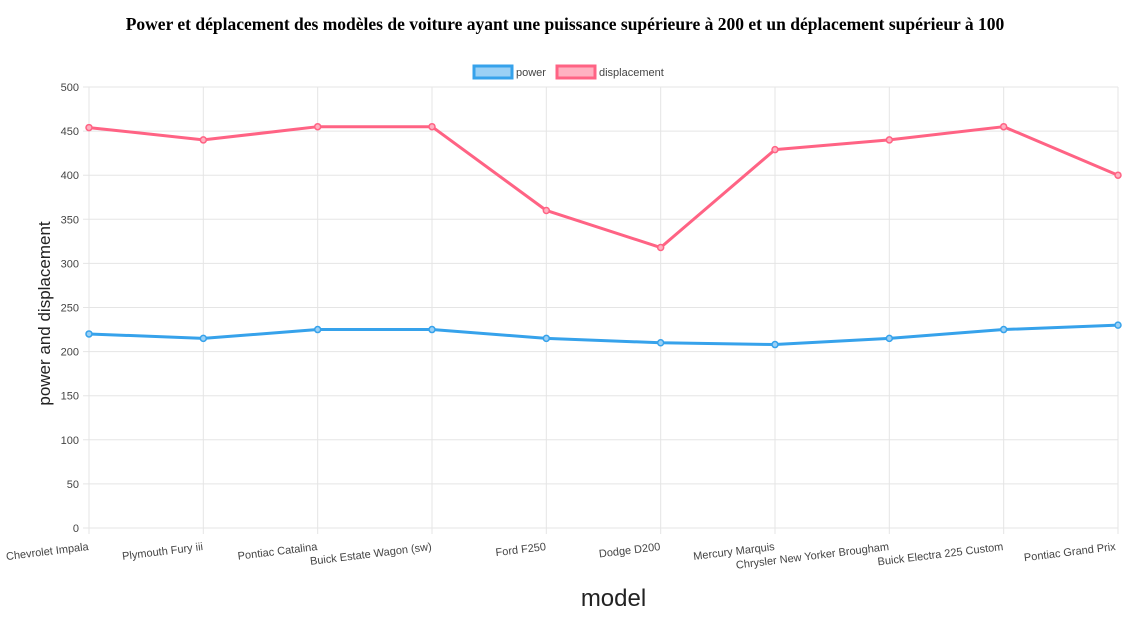 The image size is (1130, 624). I want to click on y-tick-label: 450, so click(70, 132).